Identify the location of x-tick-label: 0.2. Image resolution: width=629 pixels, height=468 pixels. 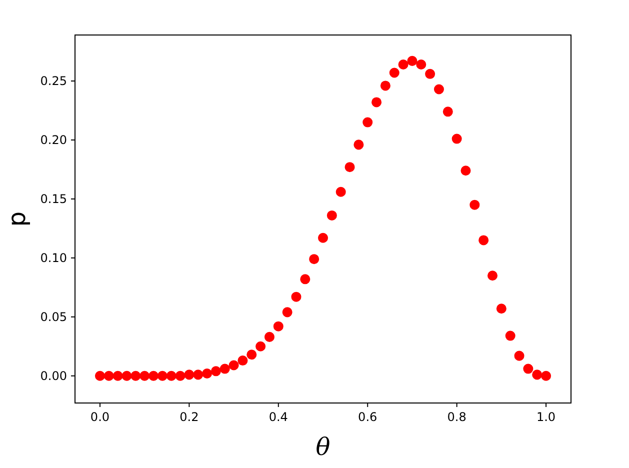
(189, 417).